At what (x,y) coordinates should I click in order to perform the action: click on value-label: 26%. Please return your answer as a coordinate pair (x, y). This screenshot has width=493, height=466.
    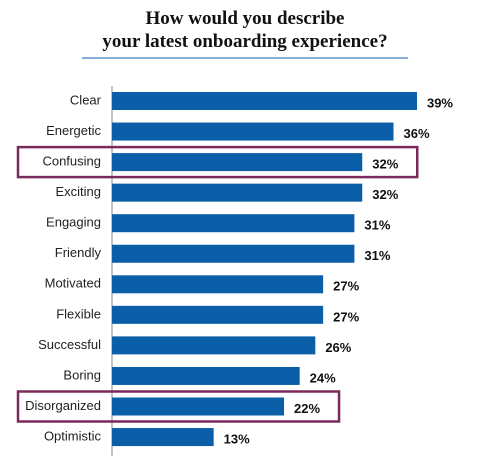
    Looking at the image, I should click on (338, 347).